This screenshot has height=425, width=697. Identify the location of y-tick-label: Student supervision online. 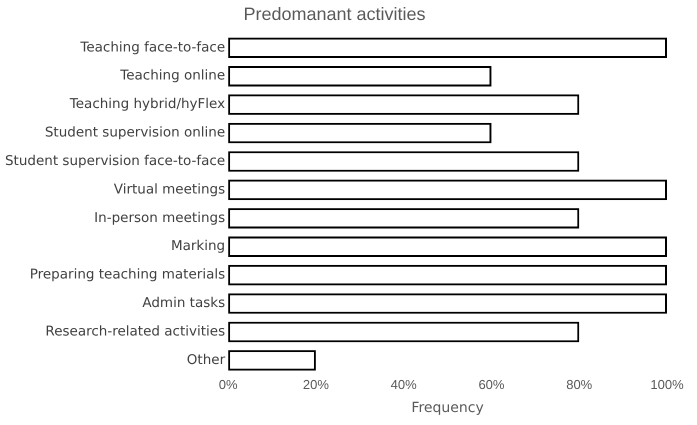
(135, 132).